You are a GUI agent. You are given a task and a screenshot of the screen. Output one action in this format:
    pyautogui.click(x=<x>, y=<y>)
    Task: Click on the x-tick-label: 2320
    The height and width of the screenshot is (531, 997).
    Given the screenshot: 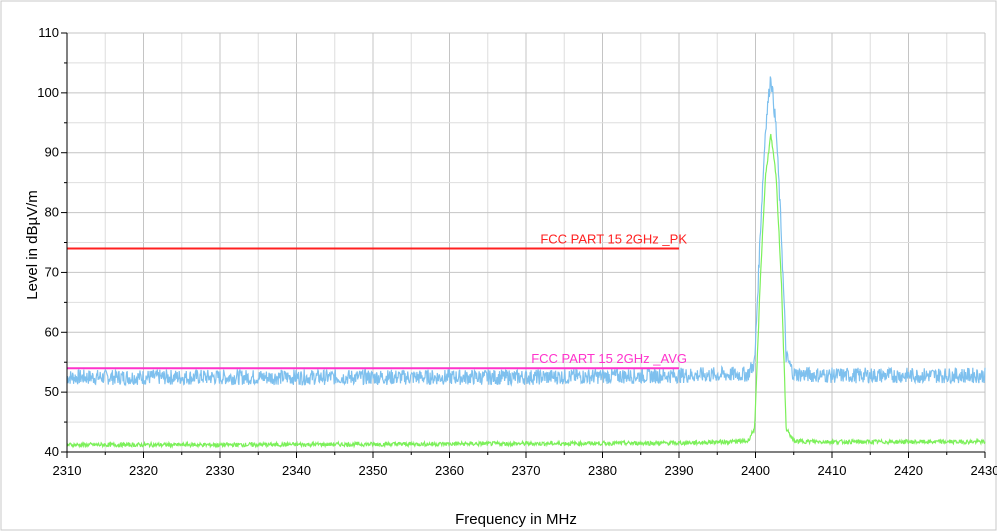 What is the action you would take?
    pyautogui.click(x=143, y=470)
    